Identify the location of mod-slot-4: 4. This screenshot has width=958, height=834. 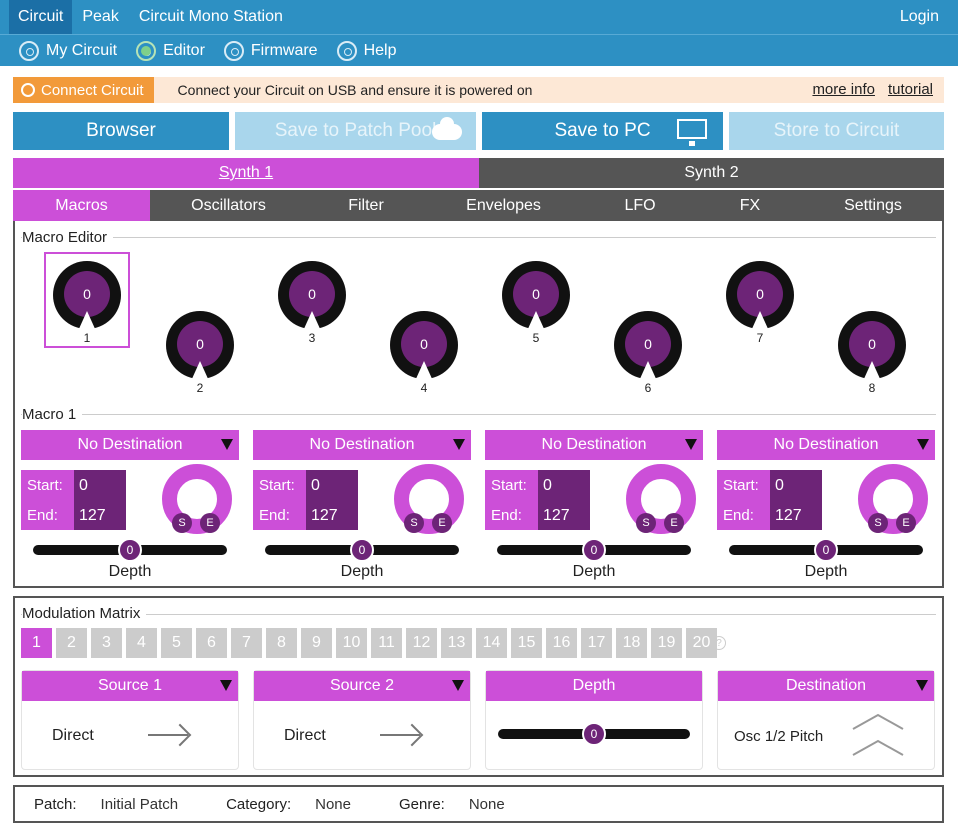
(141, 643).